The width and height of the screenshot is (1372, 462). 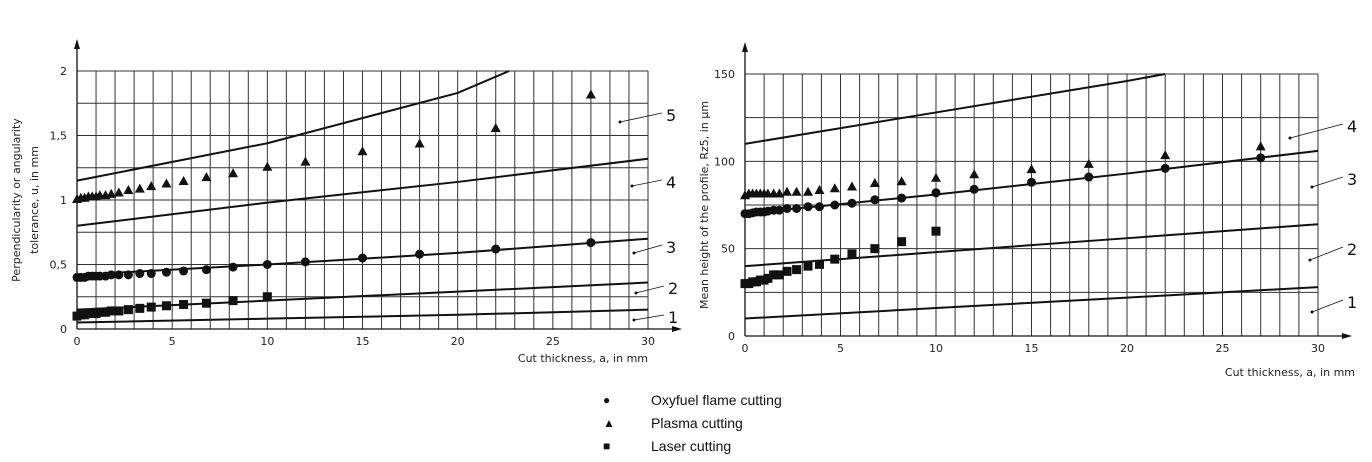 I want to click on legend-item-oxyfuel: ● Oxyfuel flame cutting, so click(x=692, y=399).